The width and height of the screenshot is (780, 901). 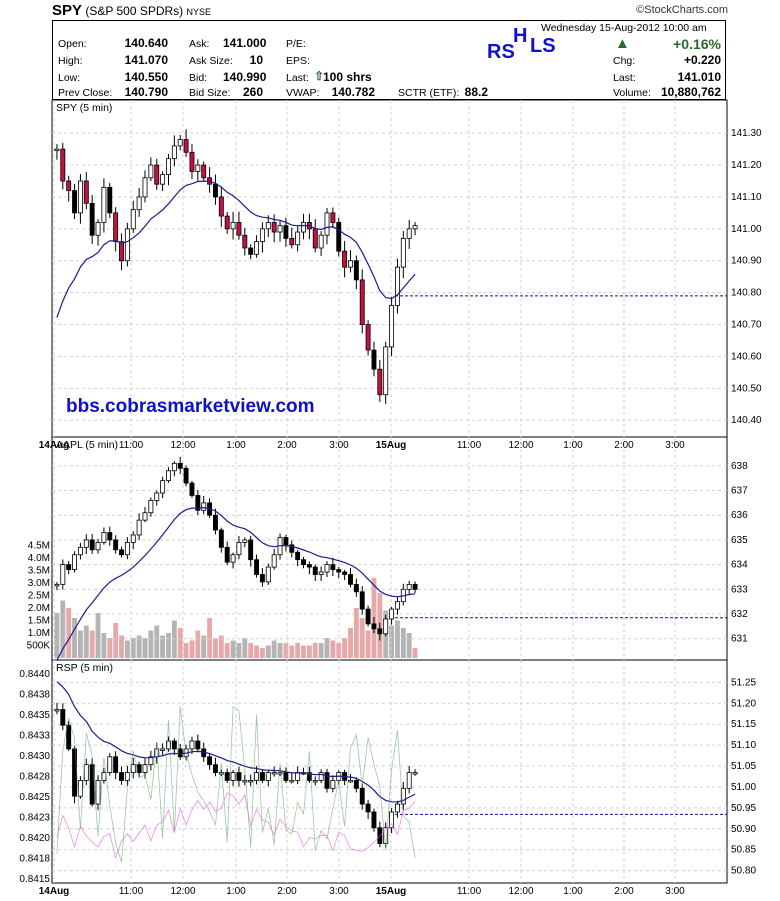 I want to click on ask-size-label: Ask Size:, so click(x=211, y=61).